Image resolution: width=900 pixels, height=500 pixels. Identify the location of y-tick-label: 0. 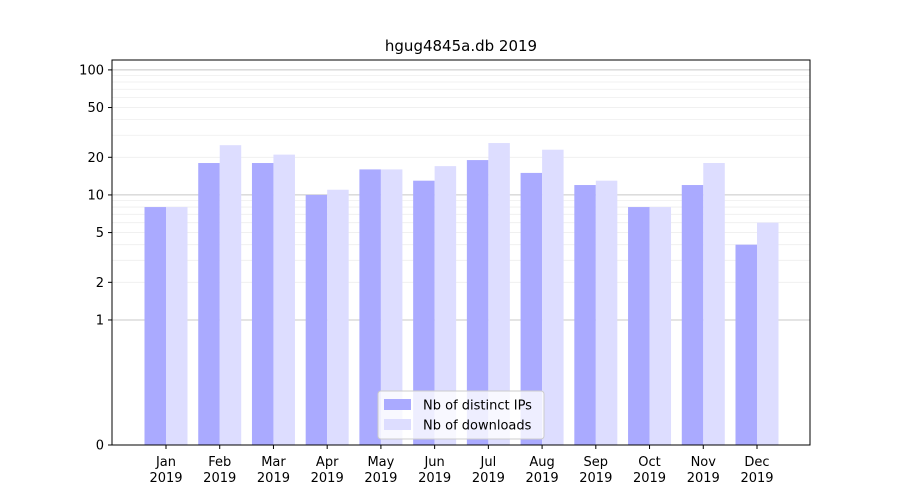
(100, 446).